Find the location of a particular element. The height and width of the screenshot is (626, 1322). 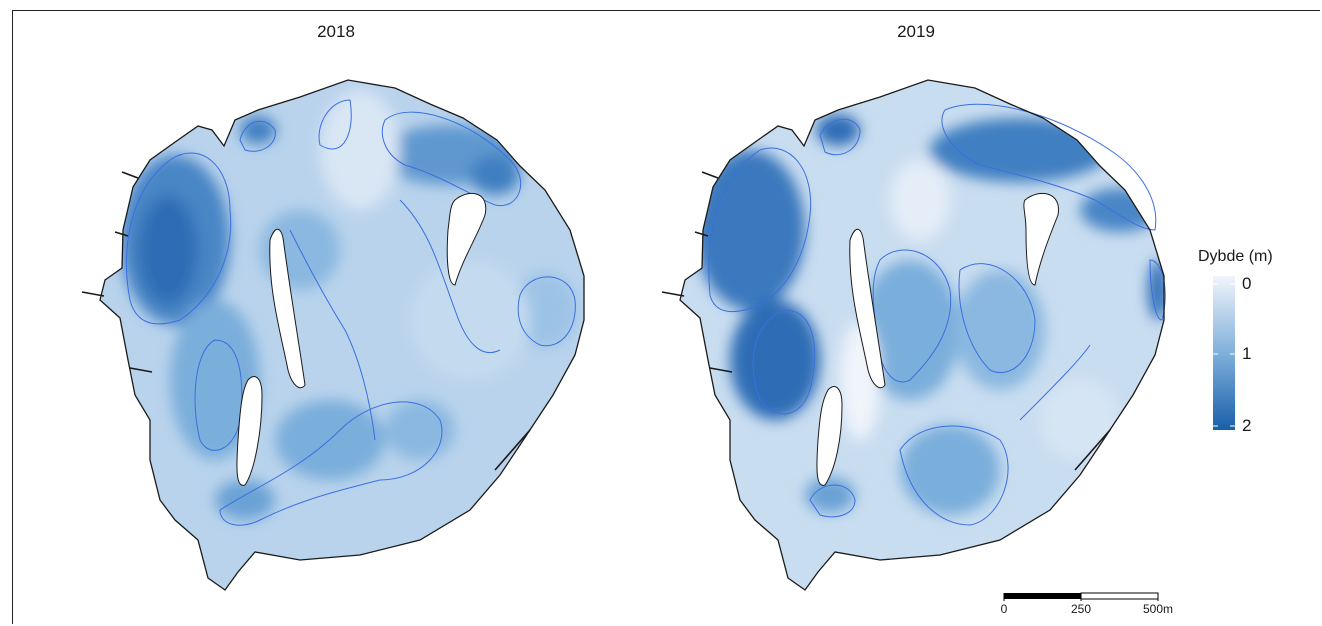

legend-title: Dybde (m) is located at coordinates (1235, 256).